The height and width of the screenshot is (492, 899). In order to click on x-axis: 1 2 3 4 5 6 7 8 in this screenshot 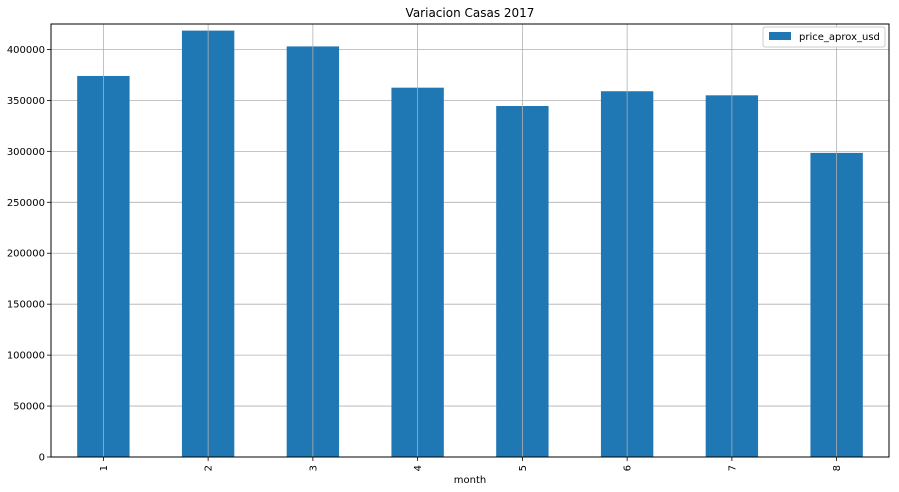, I will do `click(471, 464)`.